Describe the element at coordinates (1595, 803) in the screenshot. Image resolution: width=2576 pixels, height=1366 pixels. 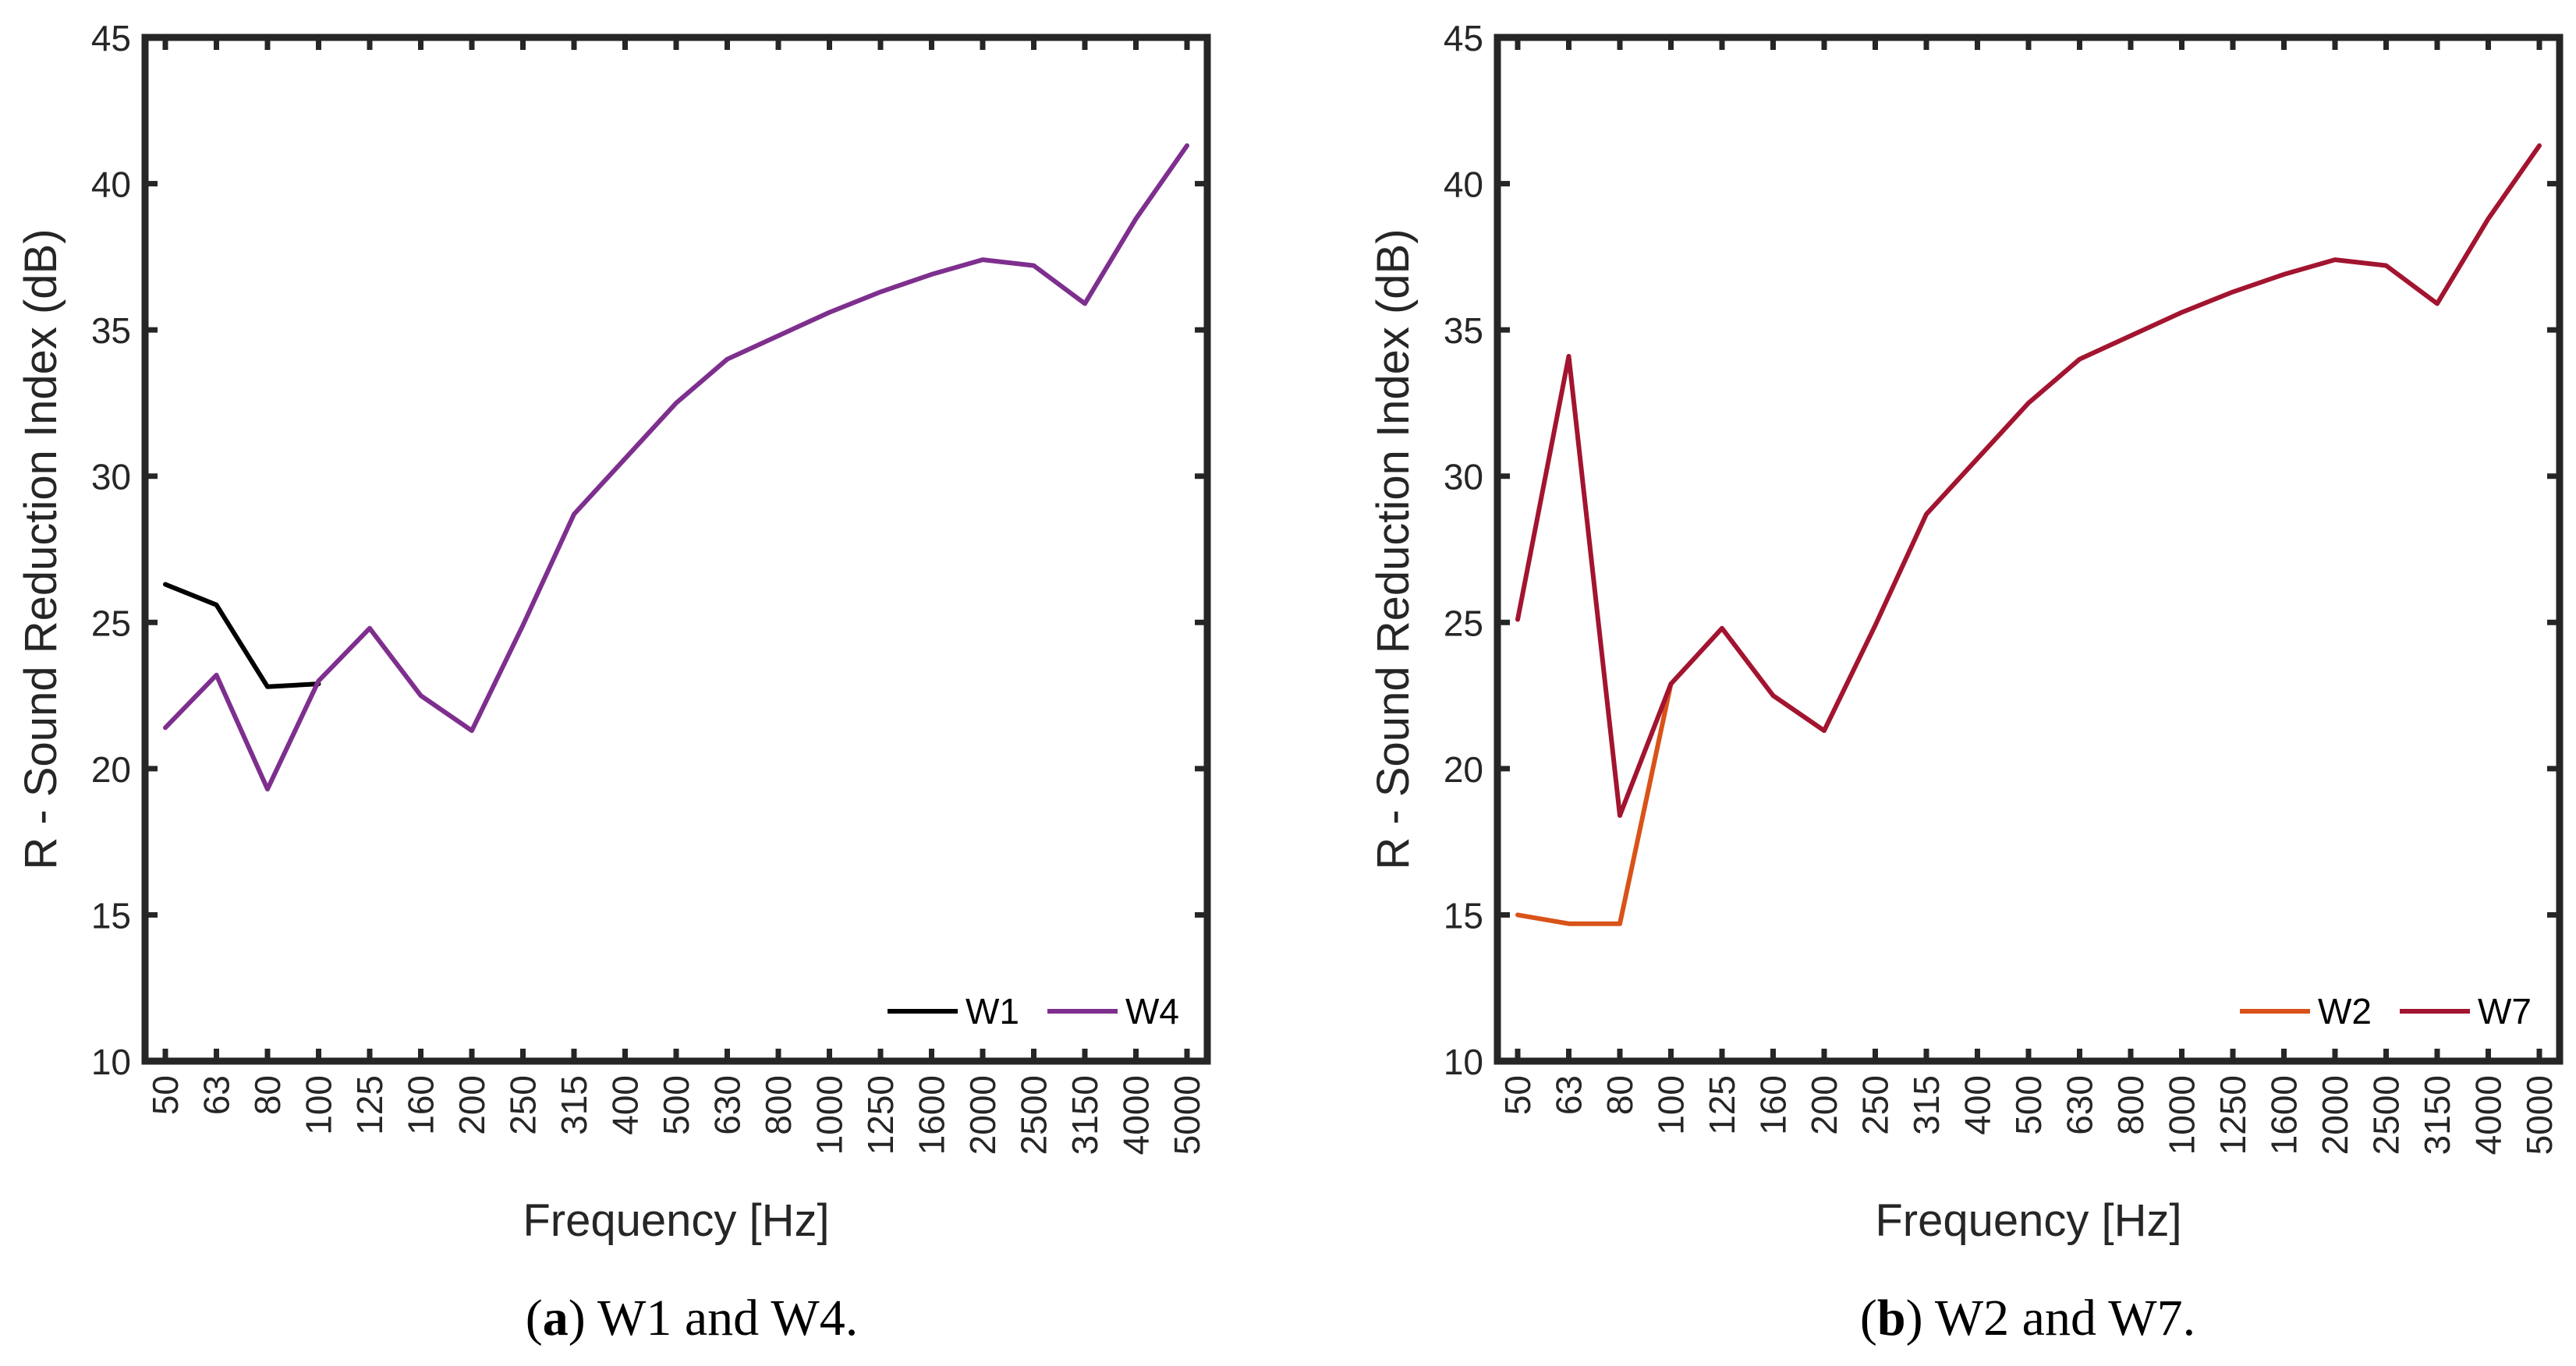
I see `series-line-w2` at that location.